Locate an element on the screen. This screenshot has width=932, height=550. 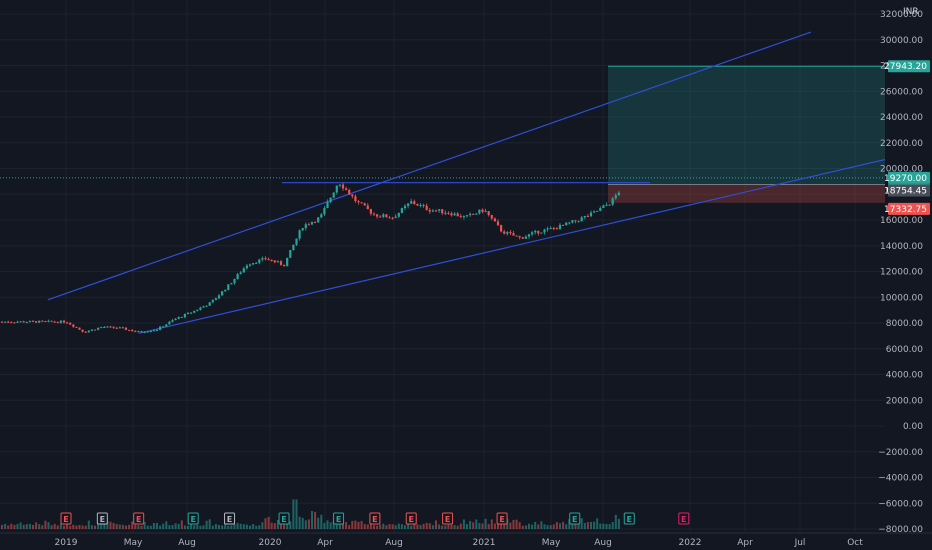
price-tick-label: −8000.00 is located at coordinates (900, 530).